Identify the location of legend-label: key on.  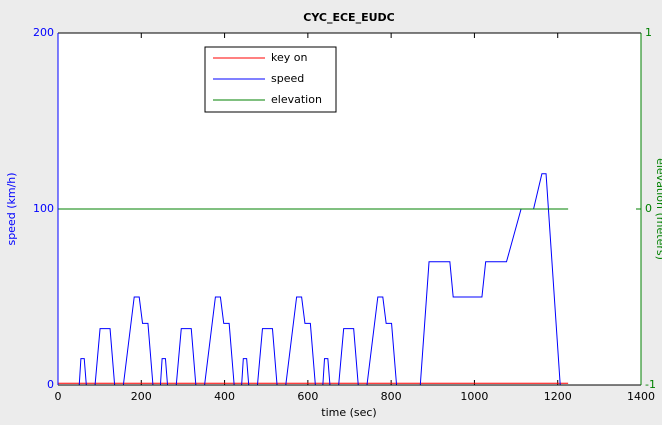
(289, 57).